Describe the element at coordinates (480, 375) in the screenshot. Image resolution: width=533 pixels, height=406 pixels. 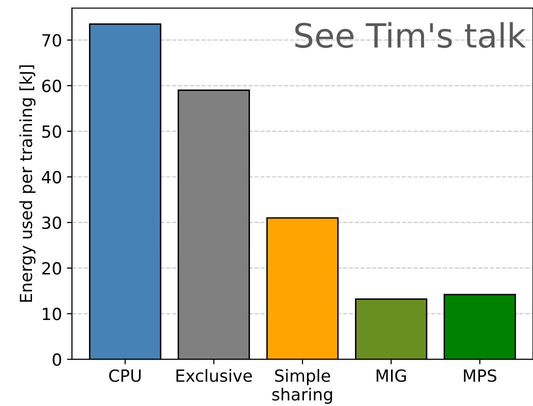
I see `x-tick-label: MPS` at that location.